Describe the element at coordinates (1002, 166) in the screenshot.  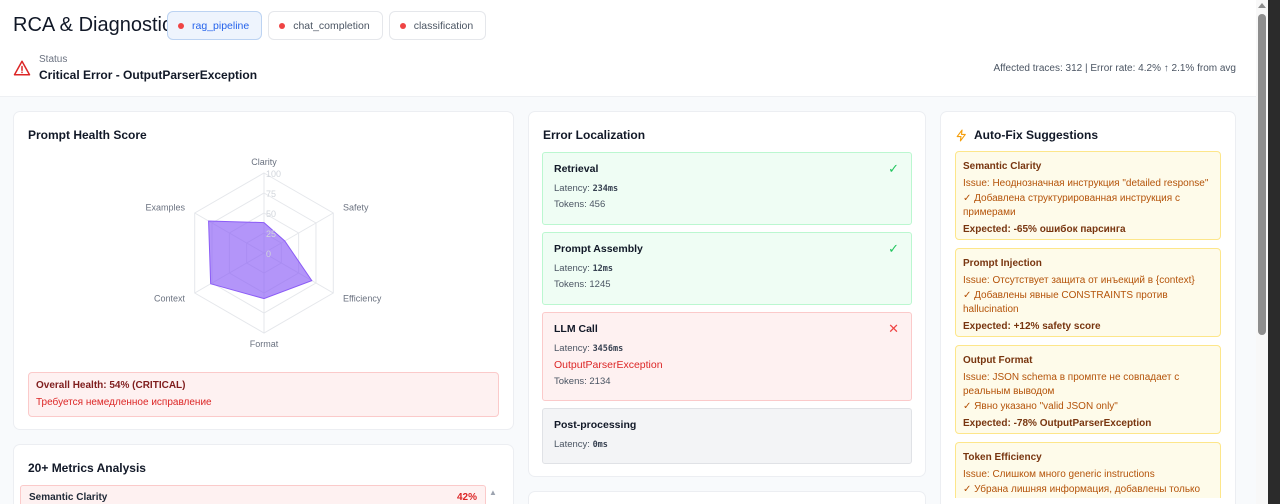
I see `fix-name: Semantic Clarity` at that location.